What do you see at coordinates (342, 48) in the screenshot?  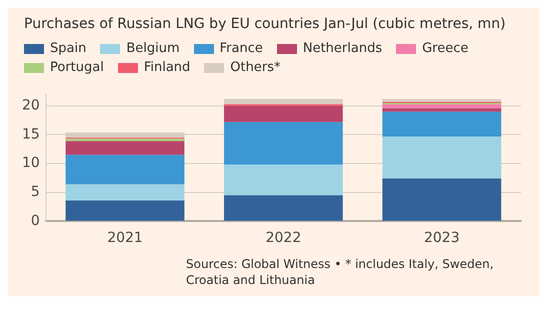 I see `legend-label: Netherlands` at bounding box center [342, 48].